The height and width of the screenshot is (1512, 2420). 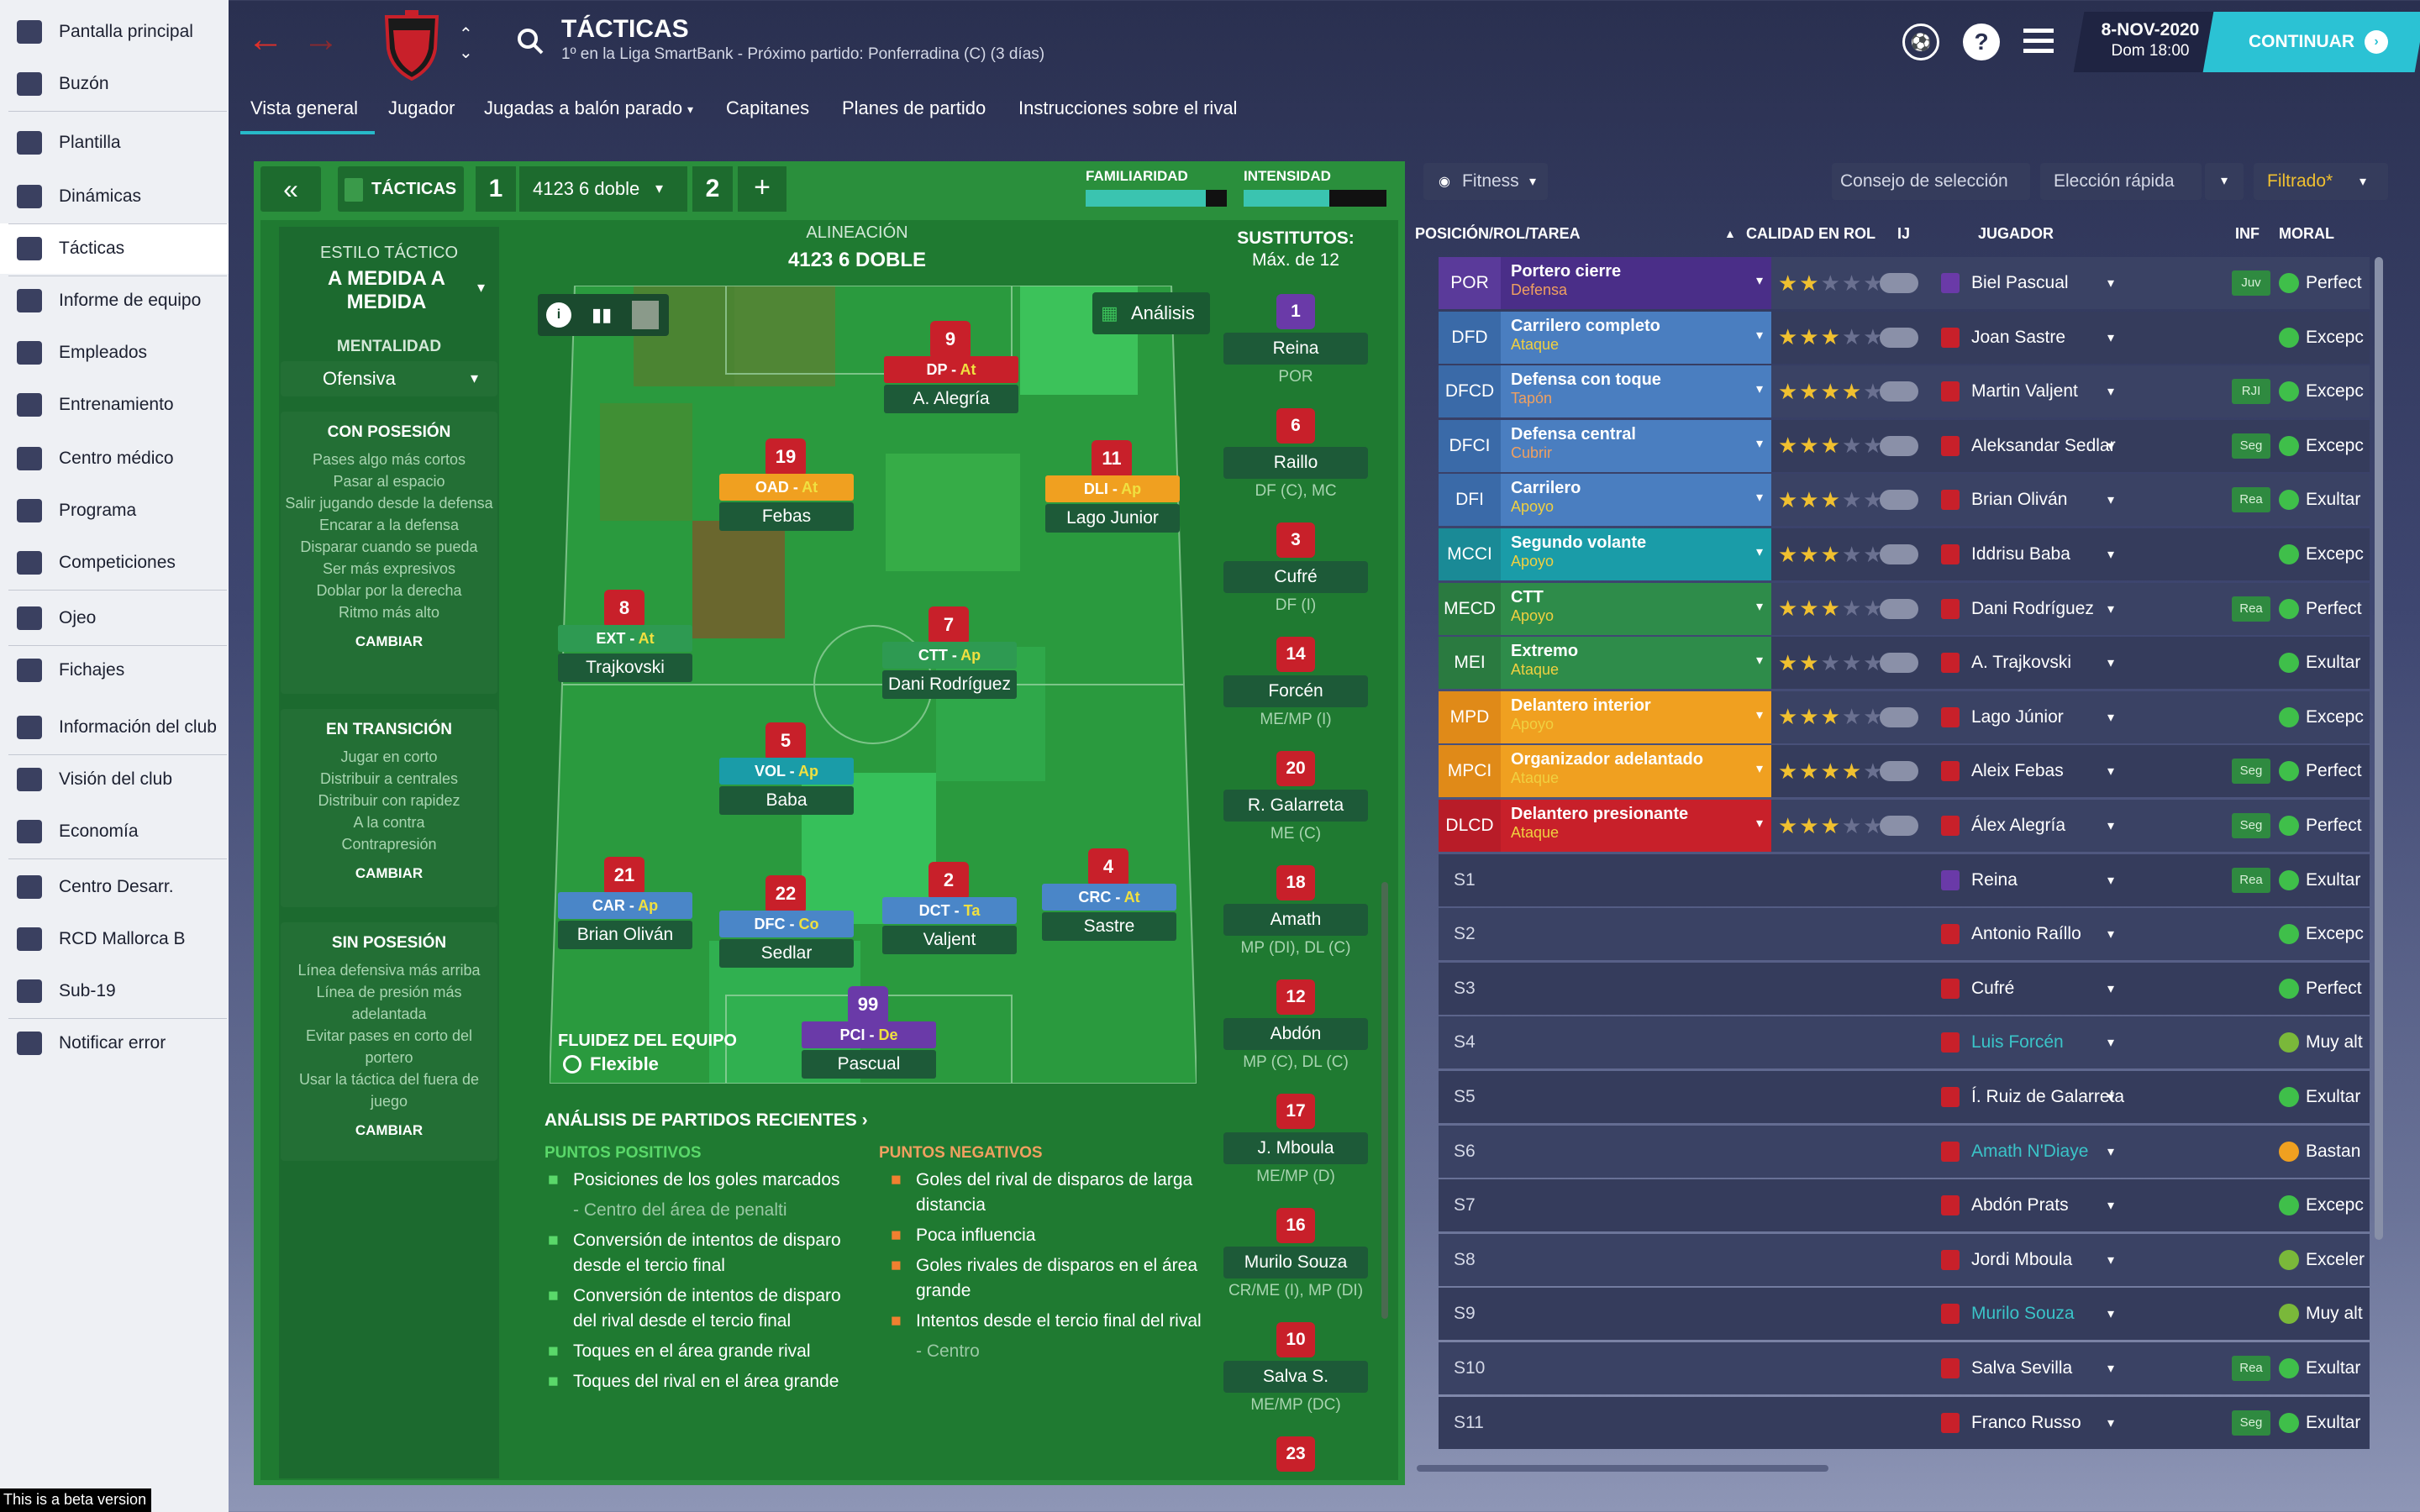 I want to click on substitute-slot: 18 Amath MP (DI), DL (C), so click(x=1295, y=911).